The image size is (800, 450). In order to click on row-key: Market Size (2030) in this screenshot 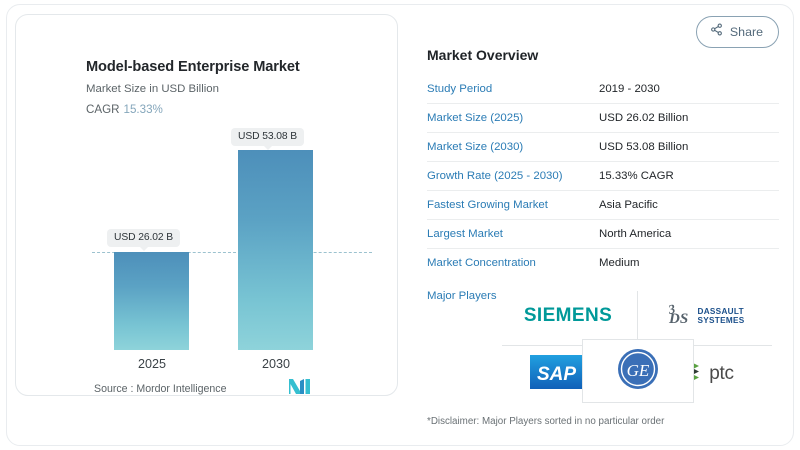, I will do `click(513, 147)`.